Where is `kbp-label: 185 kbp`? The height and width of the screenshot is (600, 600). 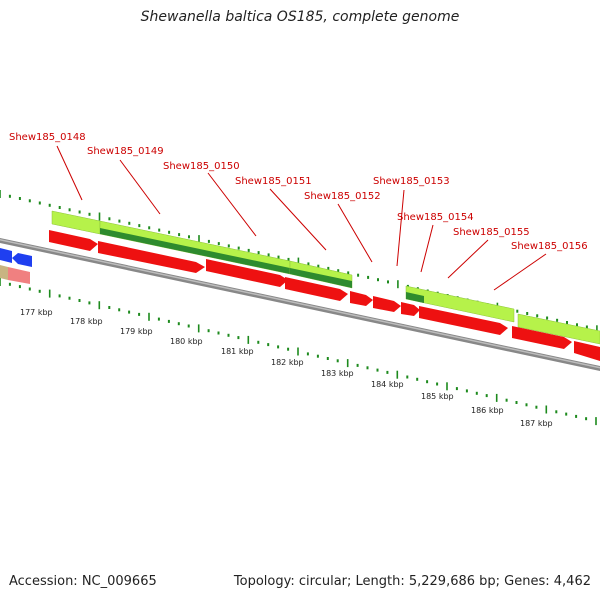
kbp-label: 185 kbp is located at coordinates (437, 396).